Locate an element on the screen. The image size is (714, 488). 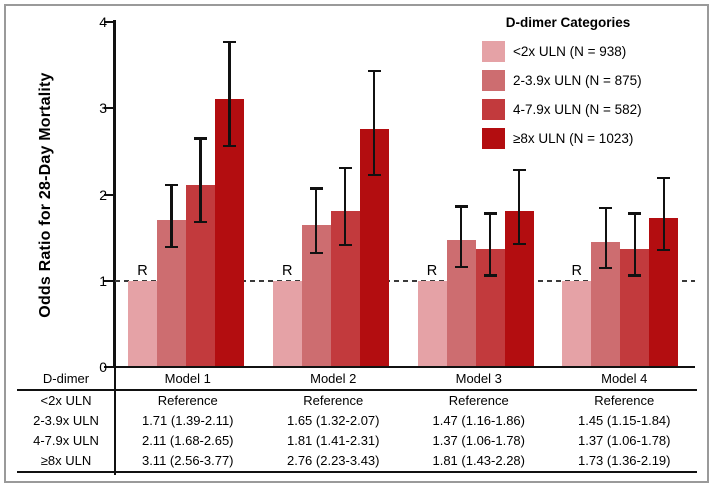
table-row-label: 4-7.9x ULN is located at coordinates (66, 440).